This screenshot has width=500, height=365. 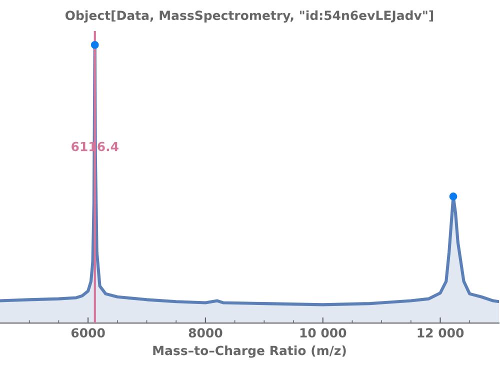 What do you see at coordinates (88, 333) in the screenshot?
I see `x-tick-label: 6000` at bounding box center [88, 333].